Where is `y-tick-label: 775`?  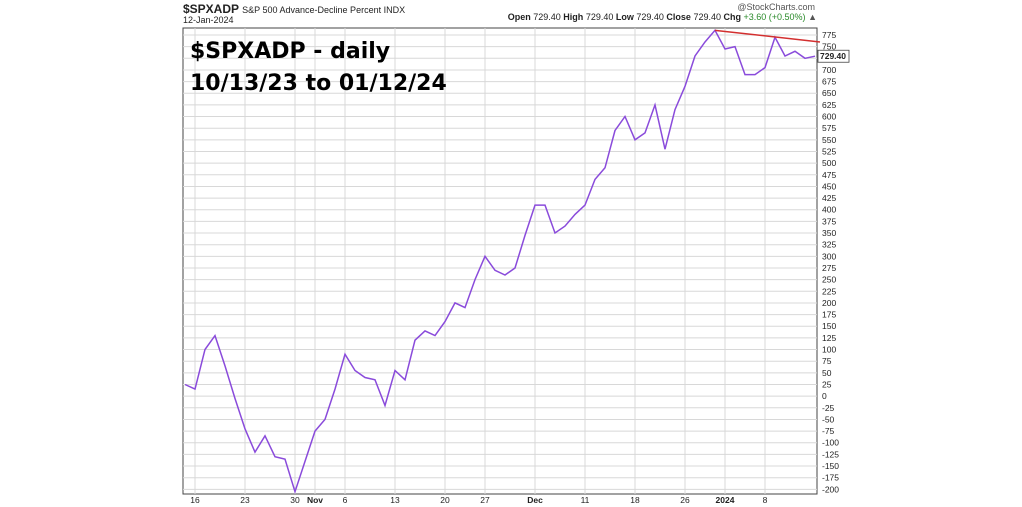
y-tick-label: 775 is located at coordinates (829, 35).